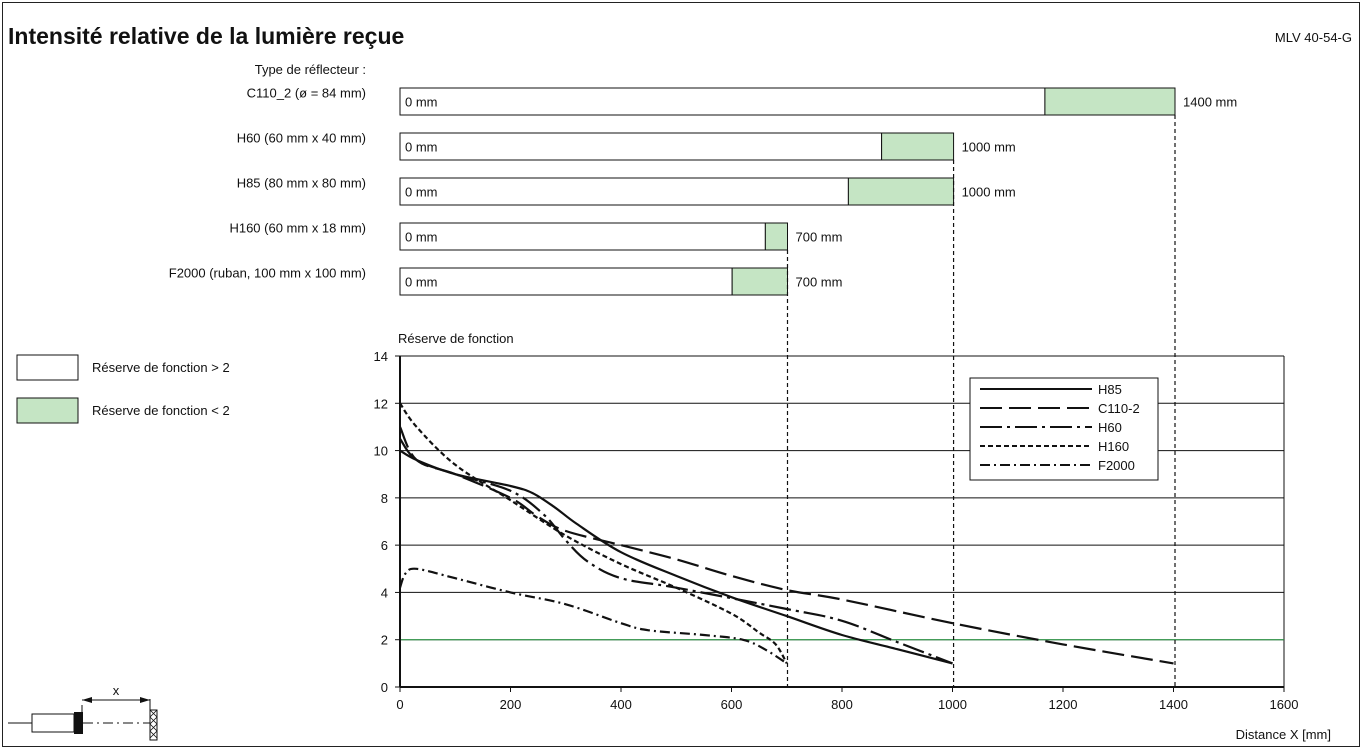 The image size is (1364, 751). I want to click on series-h60-line, so click(676, 551).